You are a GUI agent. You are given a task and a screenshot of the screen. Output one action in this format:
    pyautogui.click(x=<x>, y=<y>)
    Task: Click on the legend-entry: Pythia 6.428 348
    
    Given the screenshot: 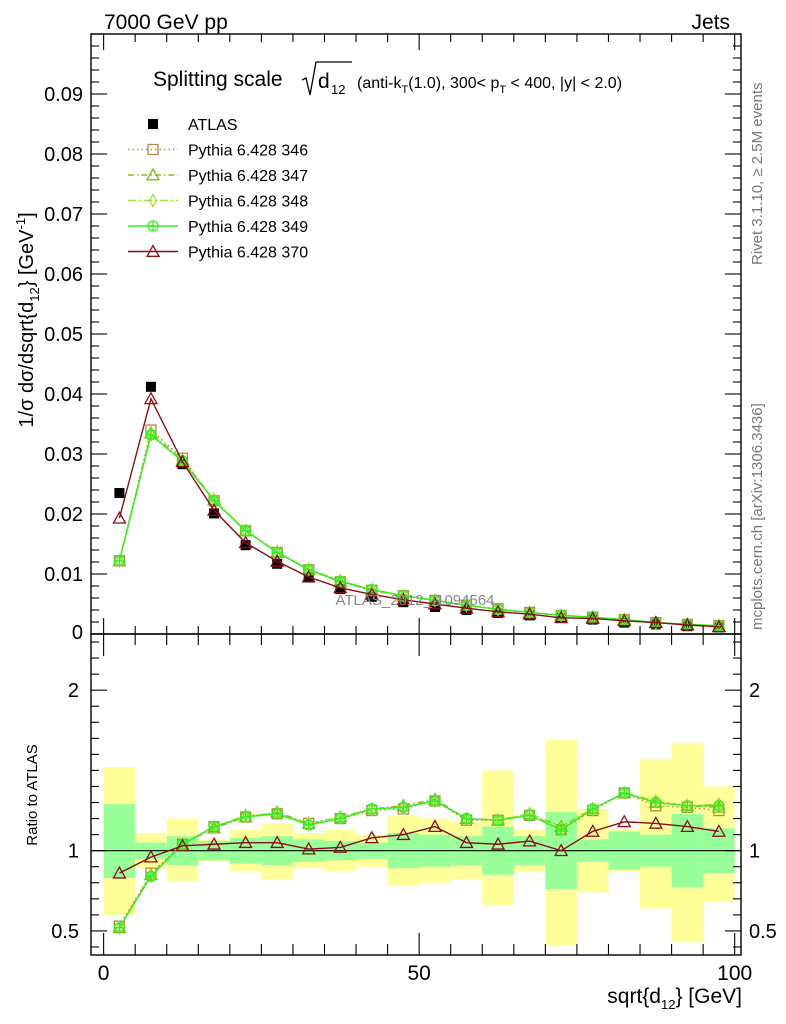 What is the action you would take?
    pyautogui.click(x=218, y=202)
    